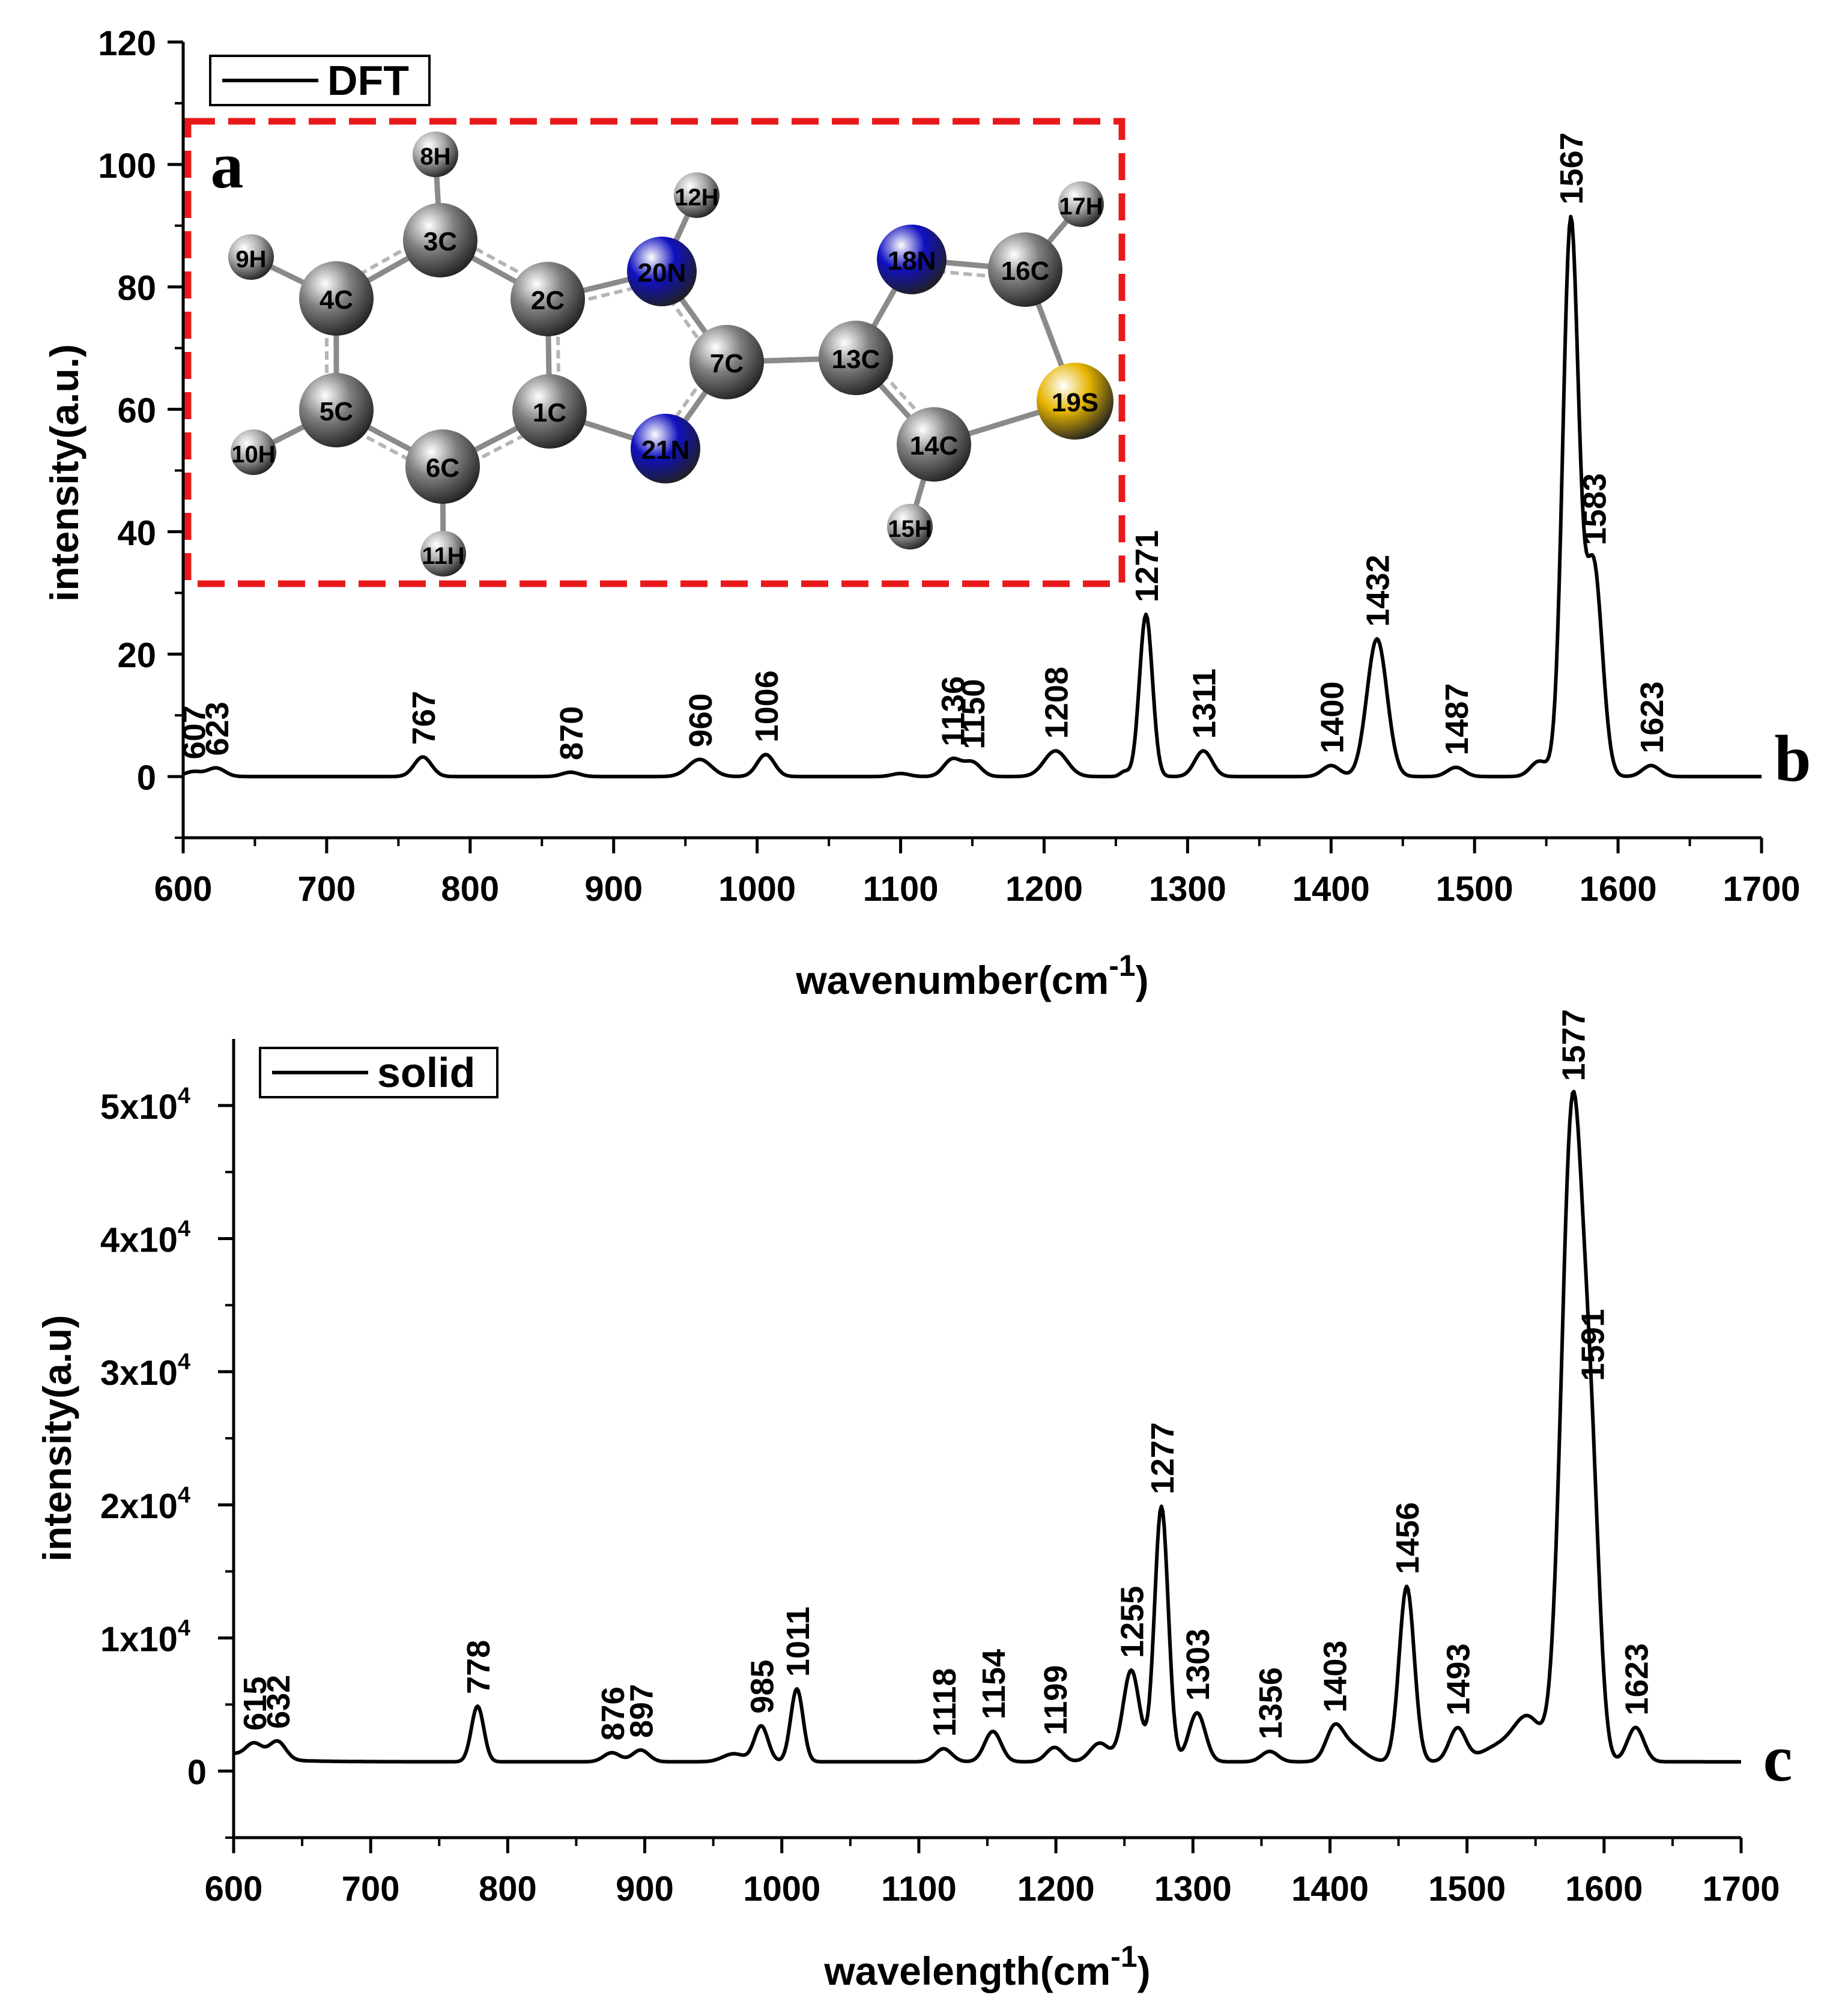  Describe the element at coordinates (127, 43) in the screenshot. I see `y-tick-label: 120` at that location.